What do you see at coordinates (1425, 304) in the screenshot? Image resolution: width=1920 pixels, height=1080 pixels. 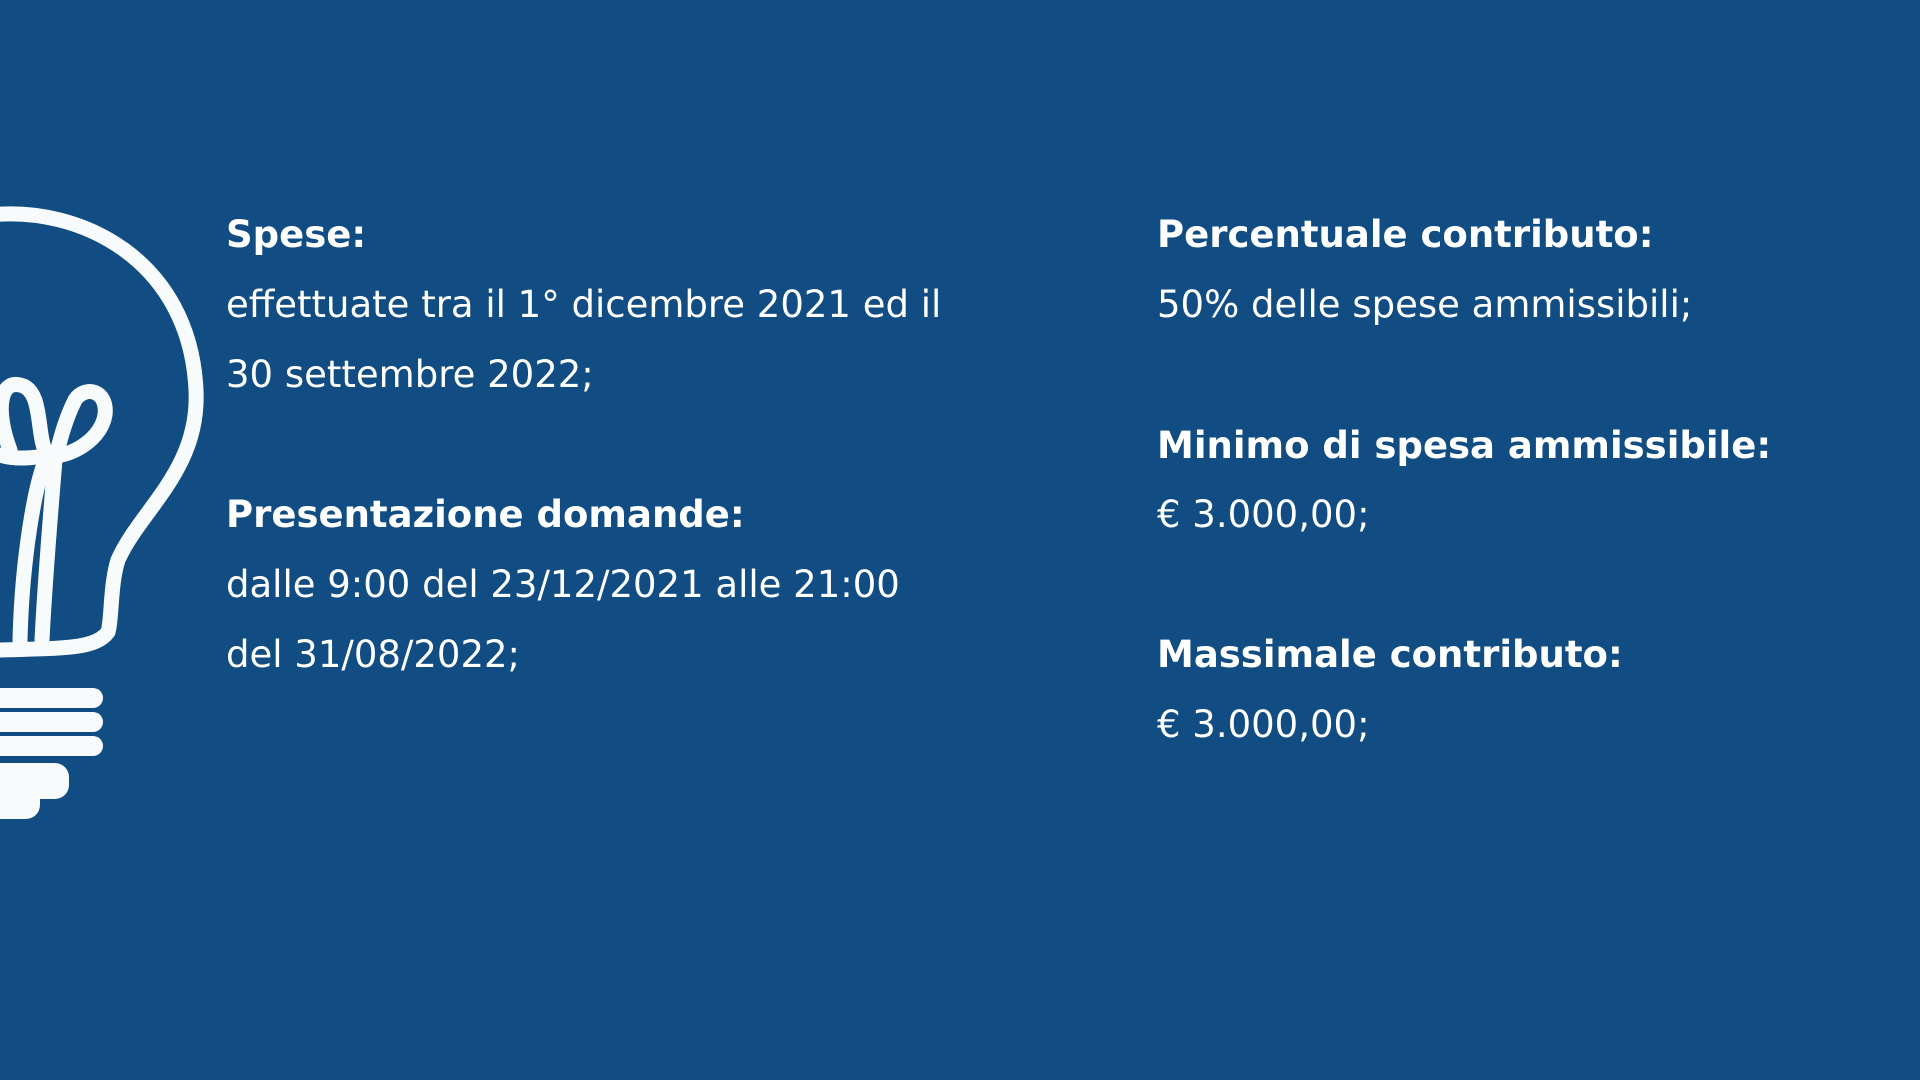 I see `percentuale-value: 50% delle spese ammissibili;` at bounding box center [1425, 304].